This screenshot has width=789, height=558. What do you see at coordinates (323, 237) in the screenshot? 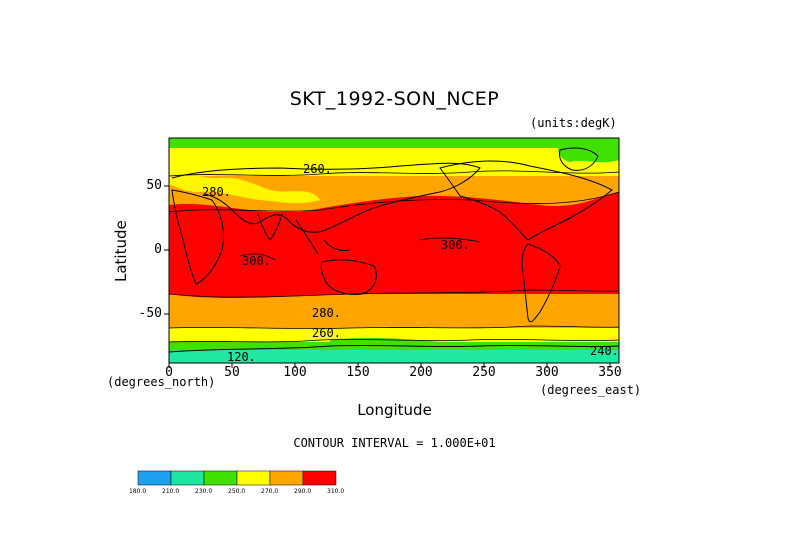
I see `coast-se-asia` at bounding box center [323, 237].